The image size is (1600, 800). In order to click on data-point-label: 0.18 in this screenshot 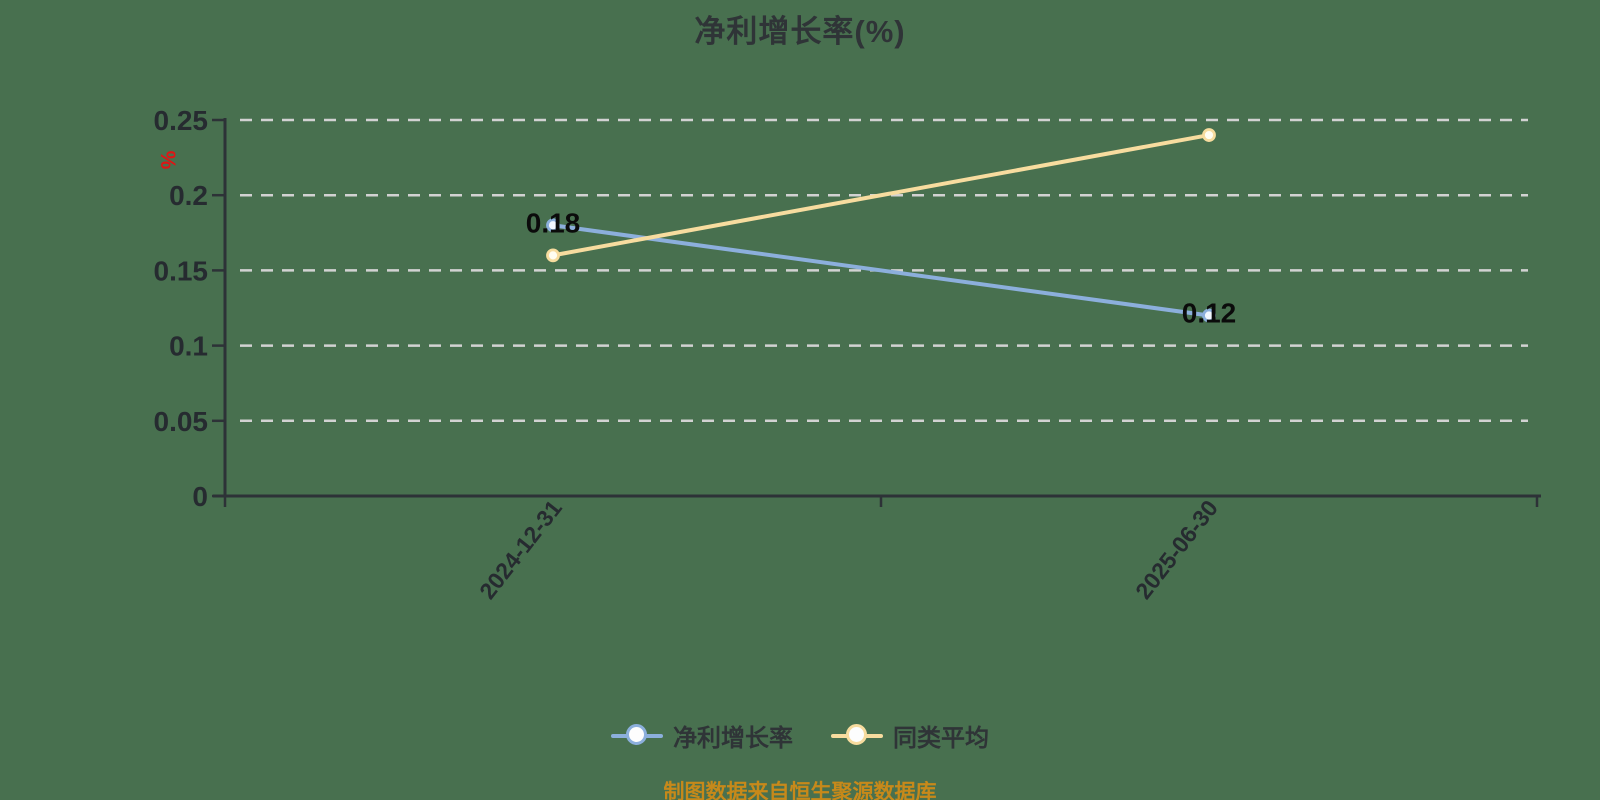, I will do `click(553, 222)`.